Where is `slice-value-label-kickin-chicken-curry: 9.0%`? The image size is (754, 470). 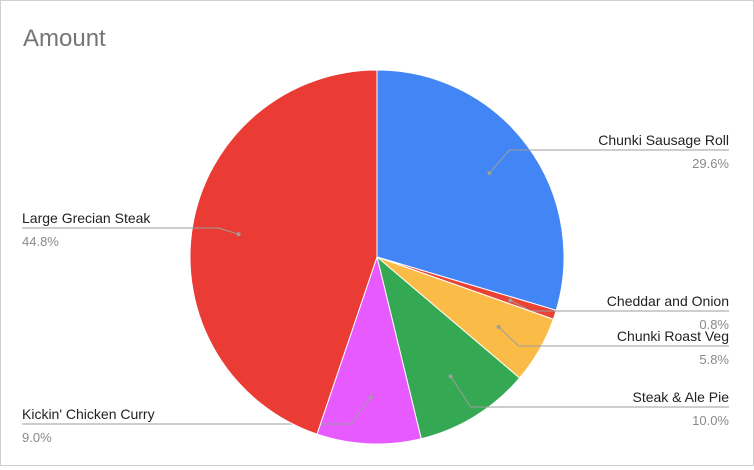
slice-value-label-kickin-chicken-curry: 9.0% is located at coordinates (37, 437).